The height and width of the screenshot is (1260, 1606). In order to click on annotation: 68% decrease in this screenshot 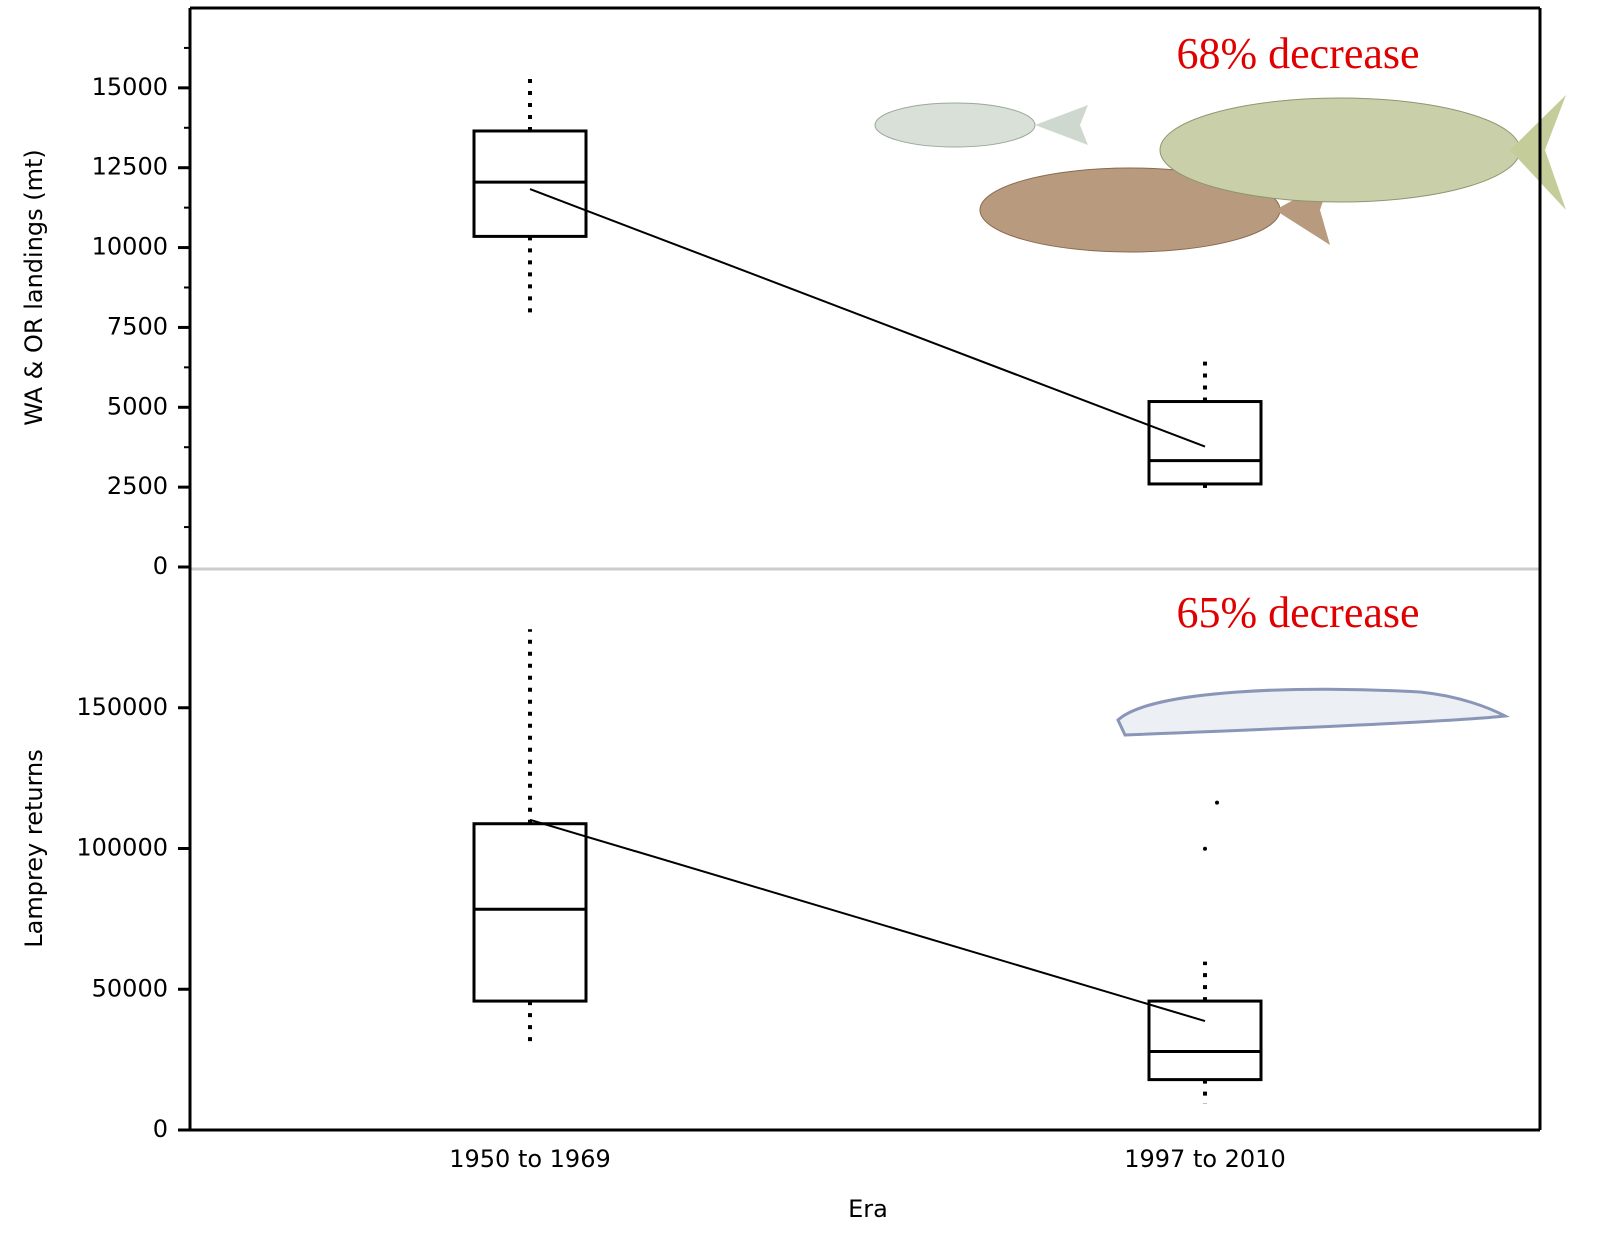, I will do `click(1297, 53)`.